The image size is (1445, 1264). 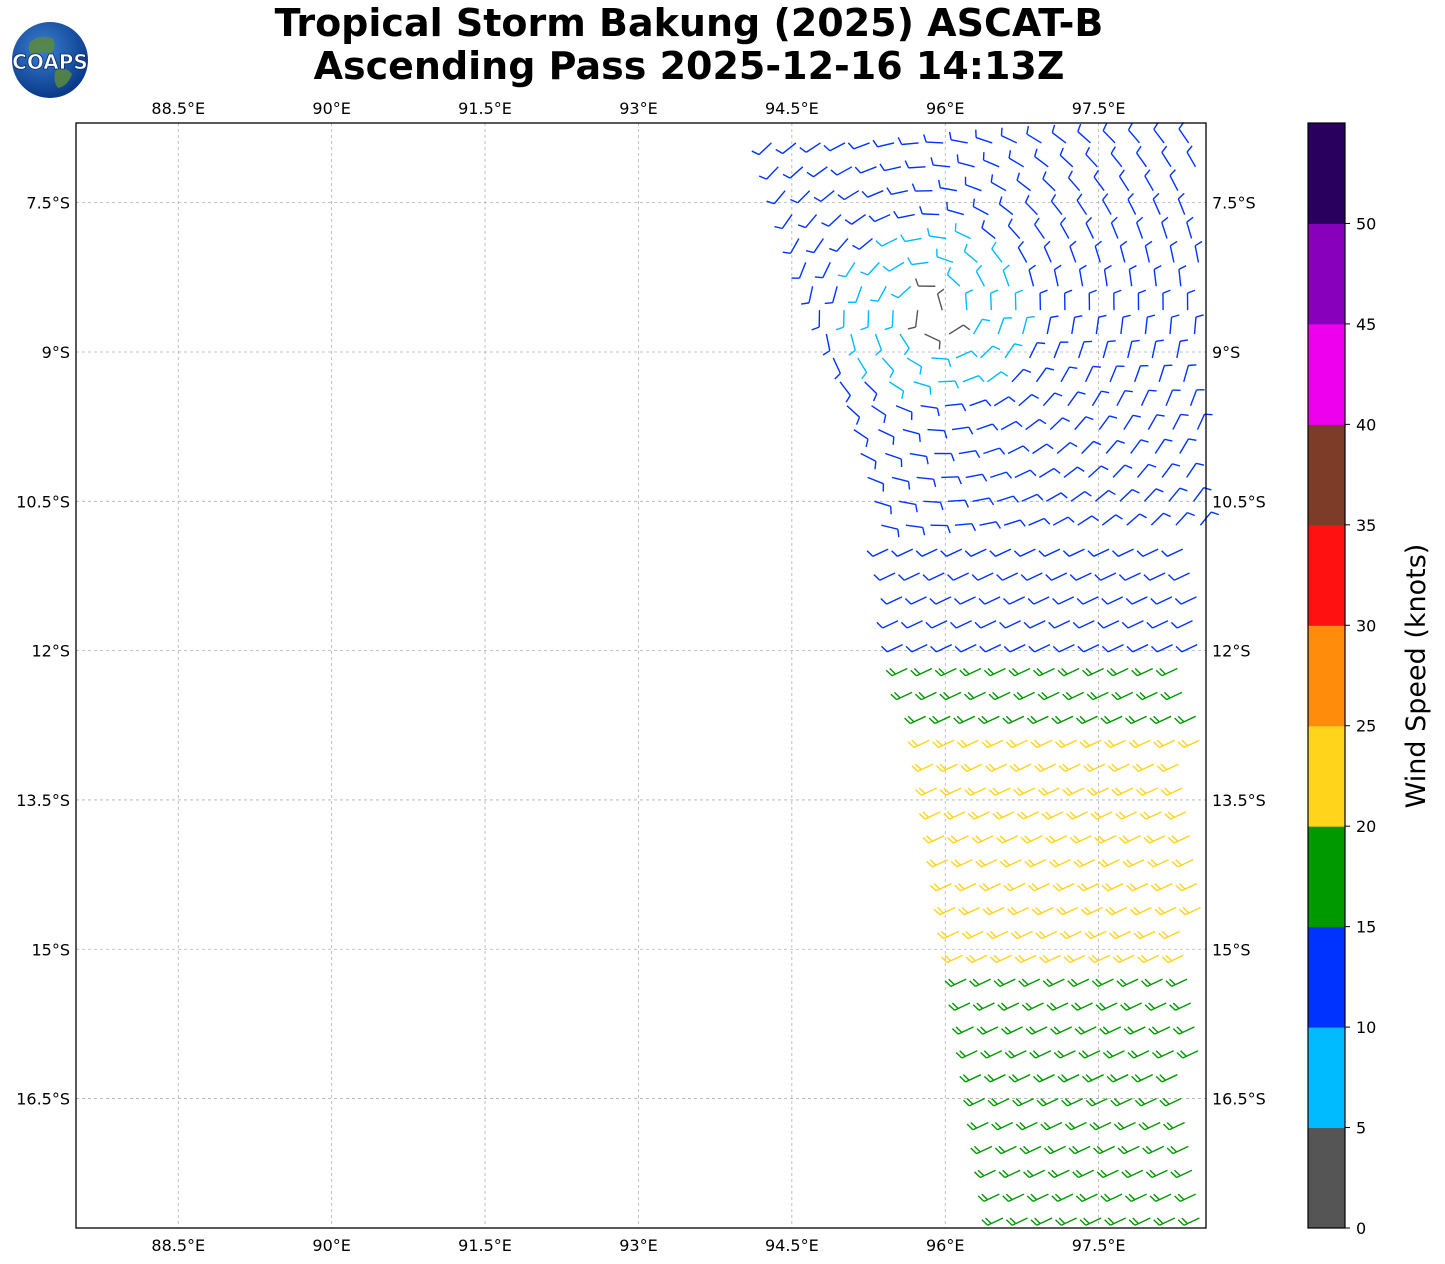 What do you see at coordinates (945, 108) in the screenshot?
I see `lon-tick-label-top: 96°E` at bounding box center [945, 108].